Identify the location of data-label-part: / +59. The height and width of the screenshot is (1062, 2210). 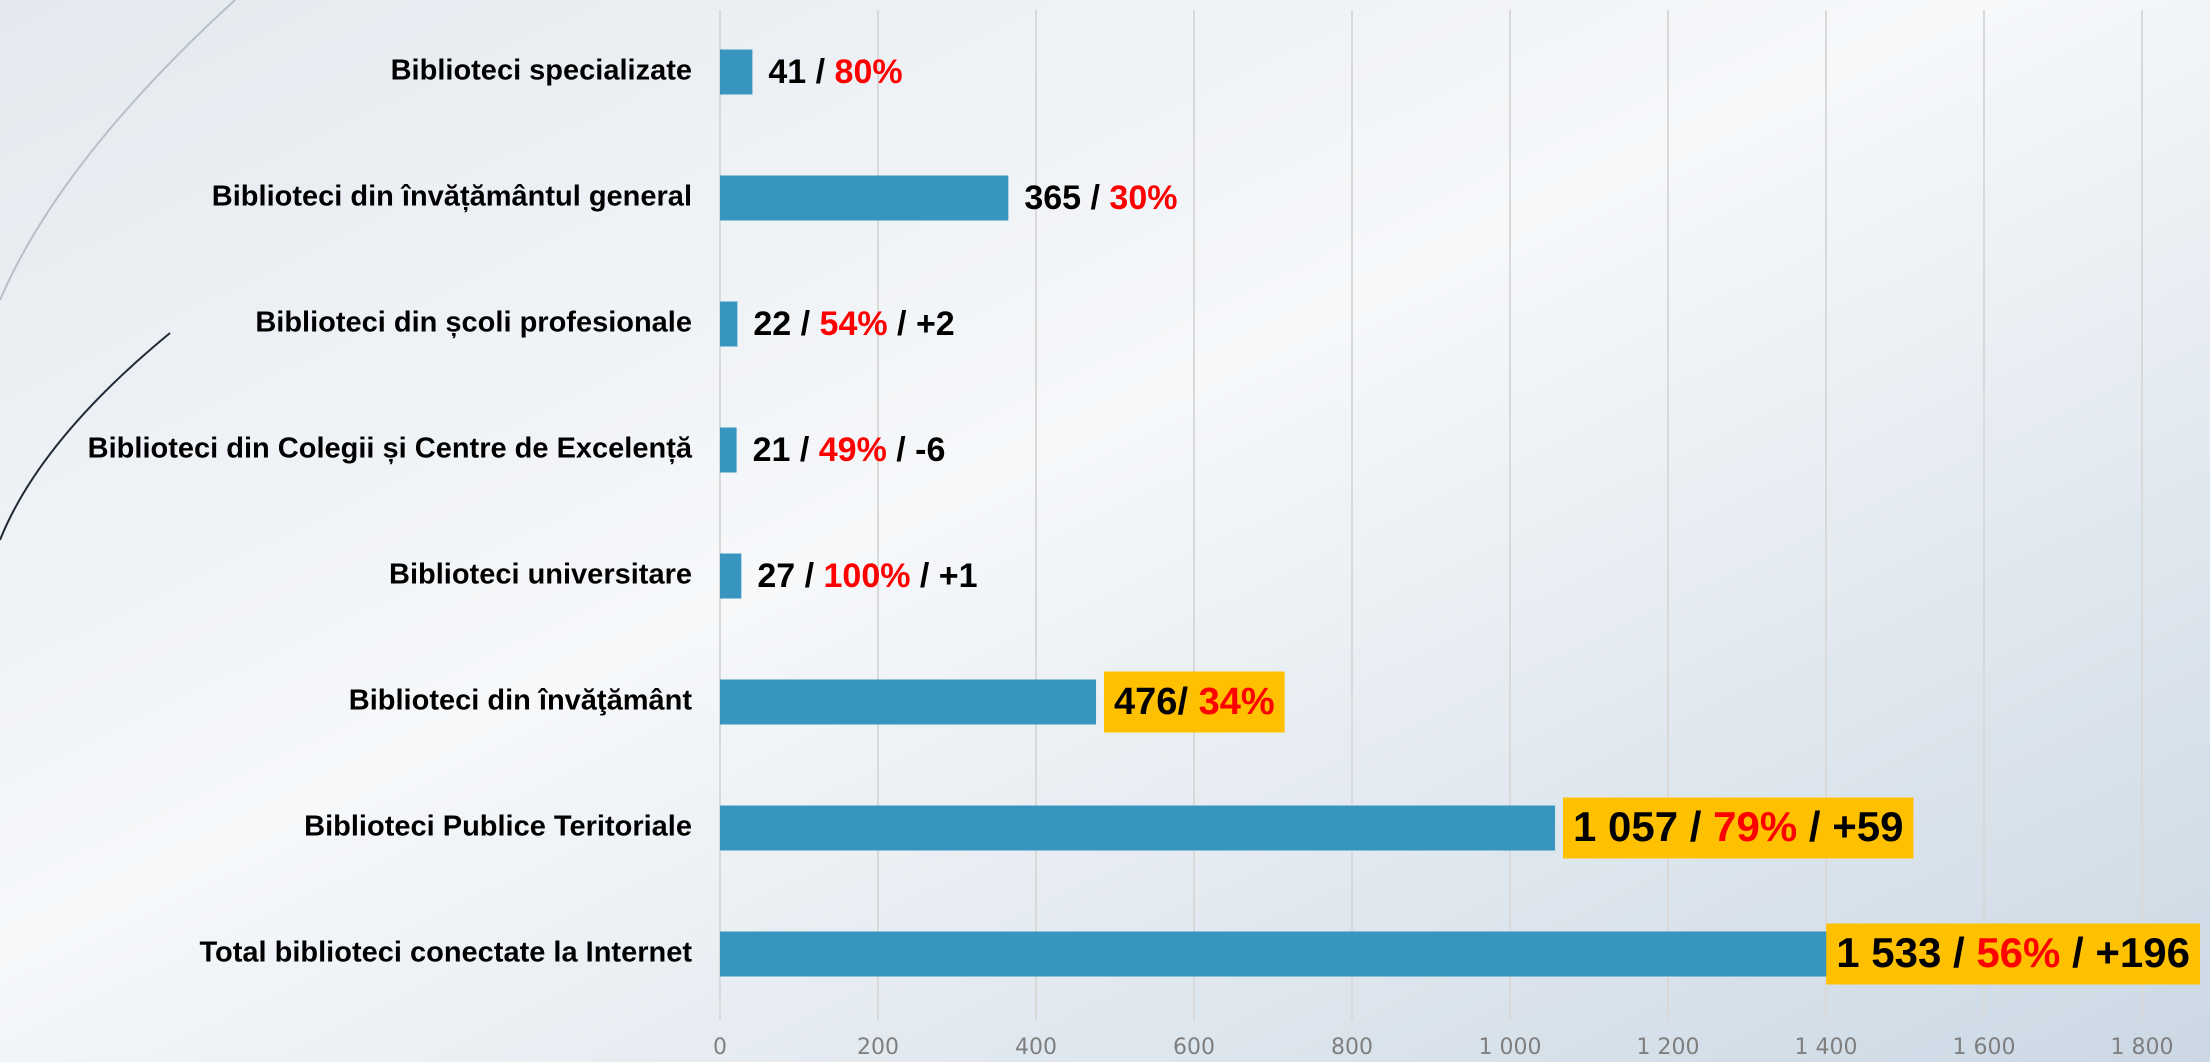
(1850, 826).